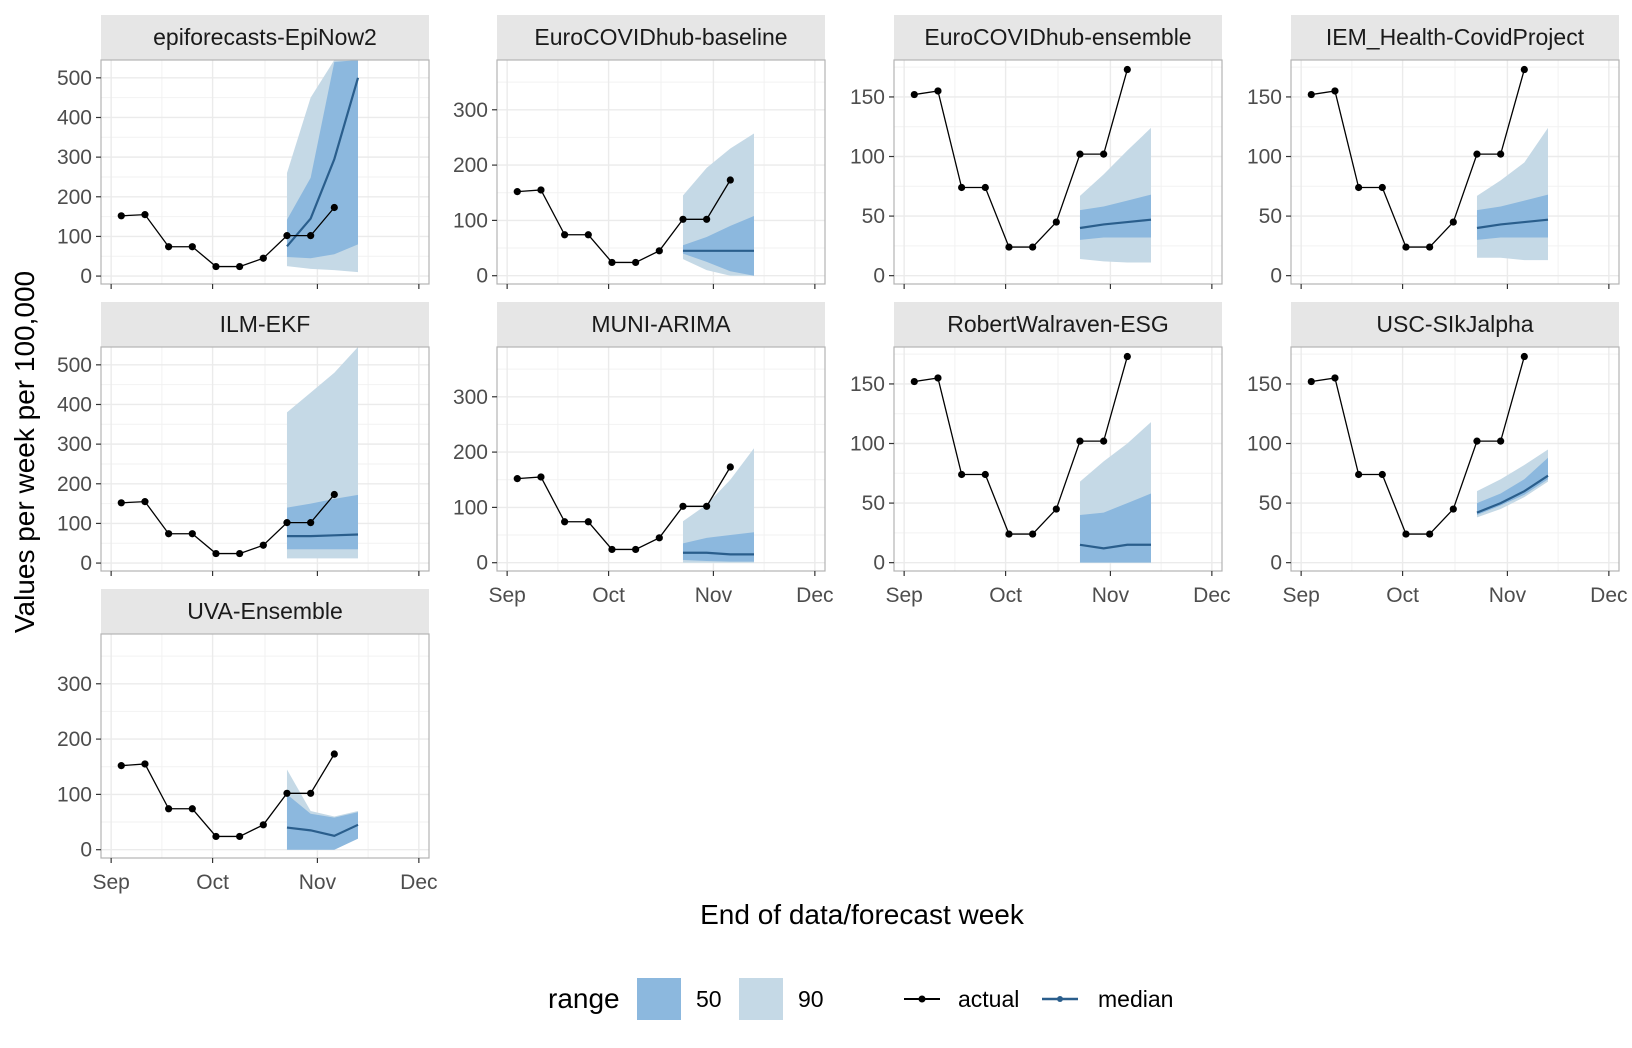 Image resolution: width=1632 pixels, height=1048 pixels. Describe the element at coordinates (1111, 595) in the screenshot. I see `x-tick-label: Nov` at that location.